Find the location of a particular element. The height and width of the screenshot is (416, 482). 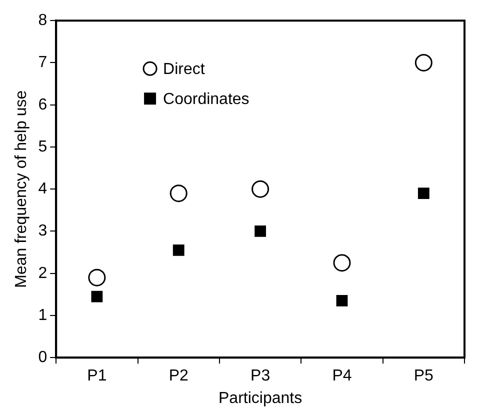

x-tick-label: P4 is located at coordinates (342, 376).